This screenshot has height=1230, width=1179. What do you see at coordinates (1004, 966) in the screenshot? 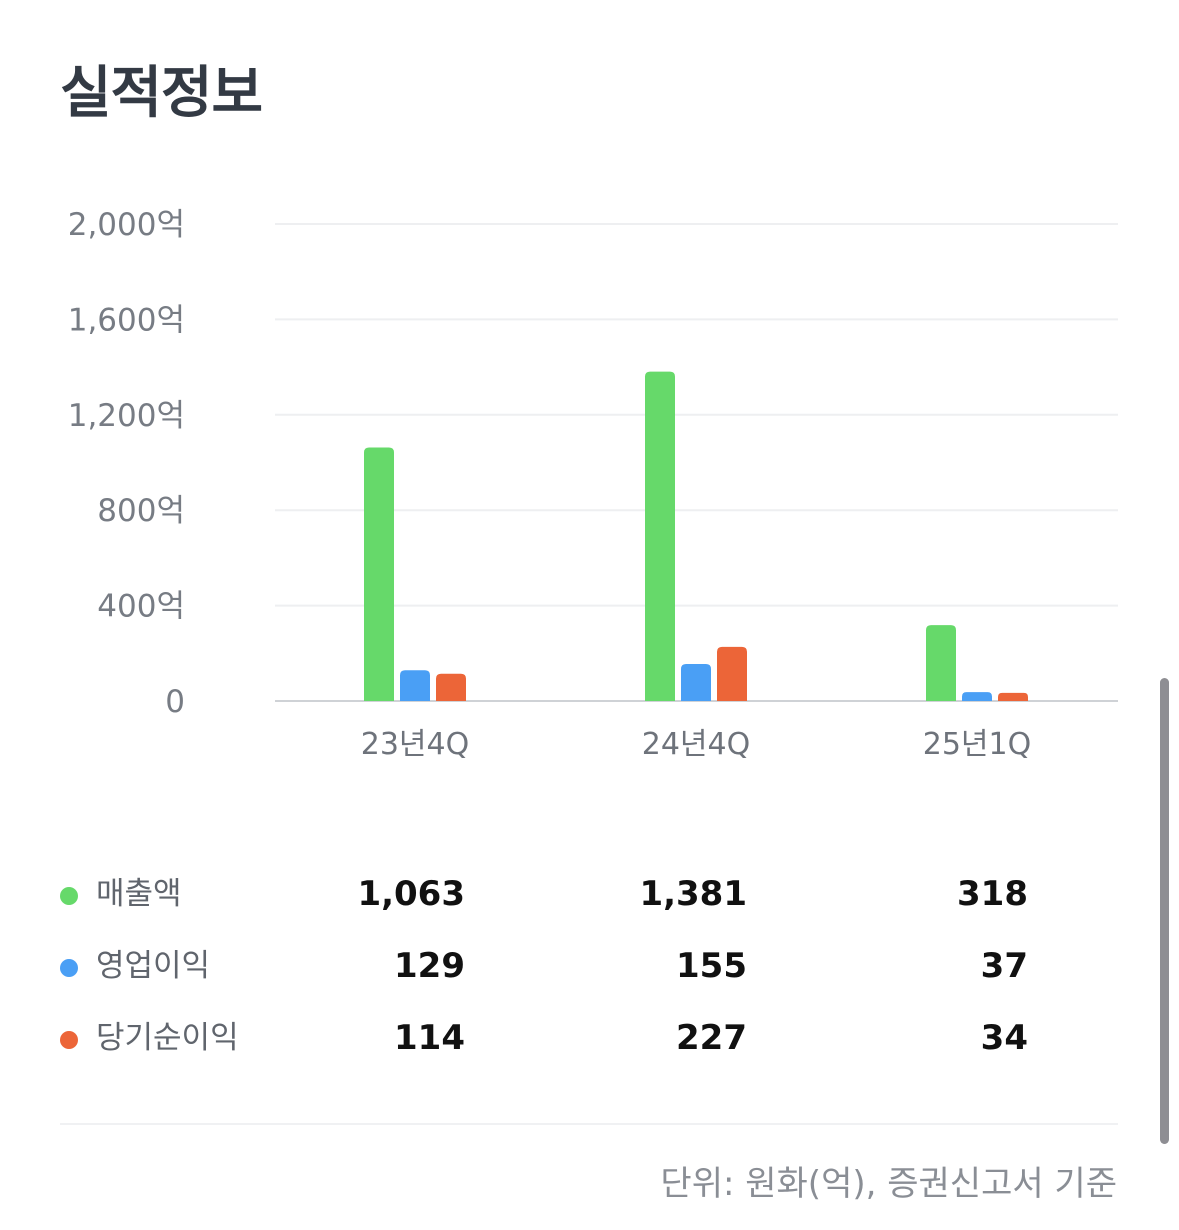
I see `table-cell: 37` at bounding box center [1004, 966].